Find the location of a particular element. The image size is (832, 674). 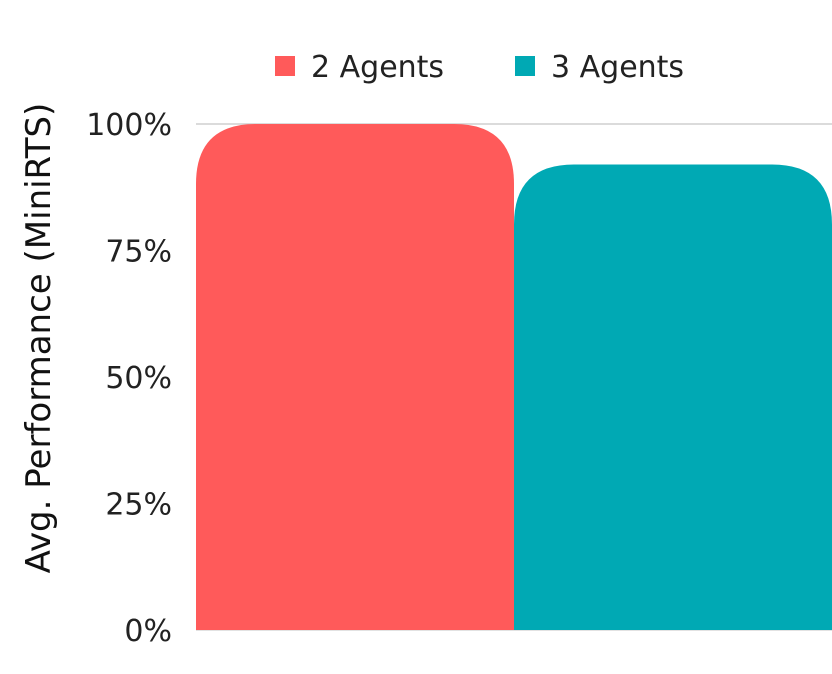

y-axis-title: Avg. Performance (MiniRTS) is located at coordinates (39, 338).